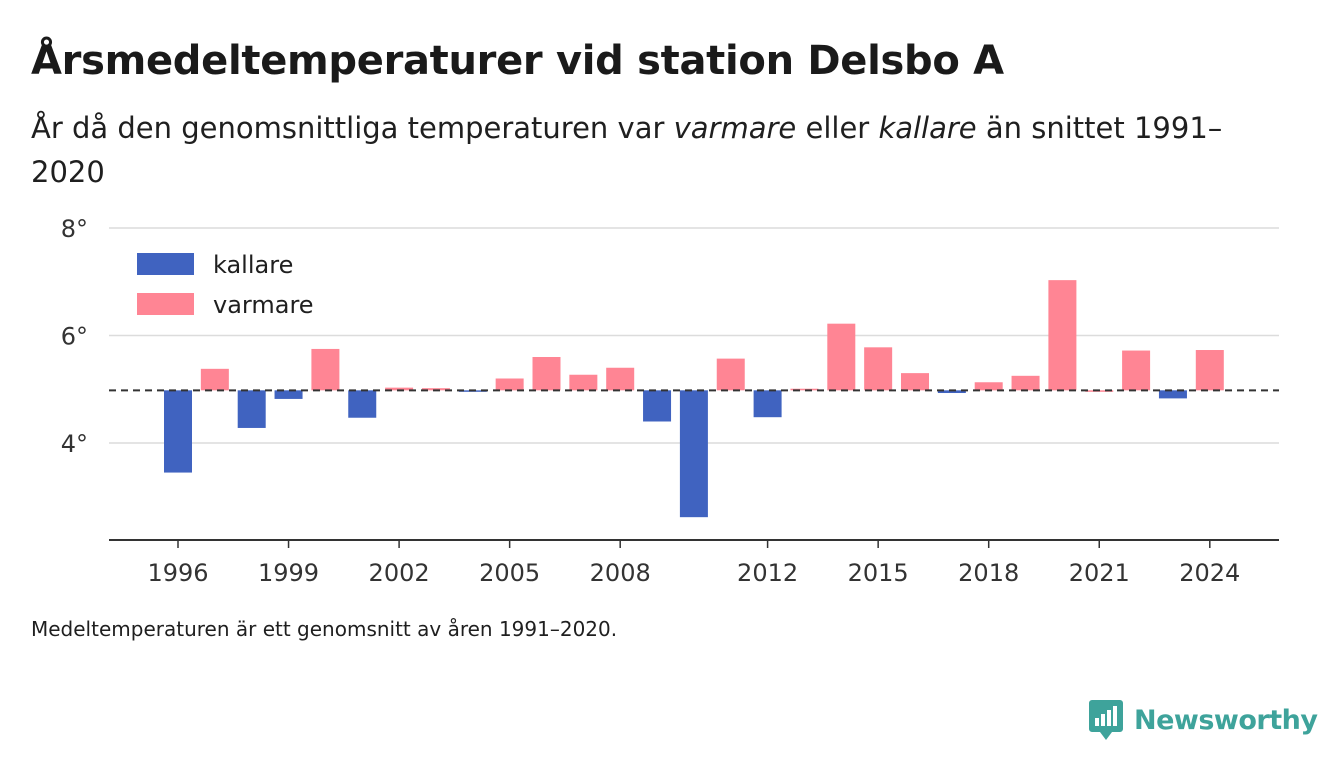  What do you see at coordinates (620, 379) in the screenshot?
I see `bar-2008` at bounding box center [620, 379].